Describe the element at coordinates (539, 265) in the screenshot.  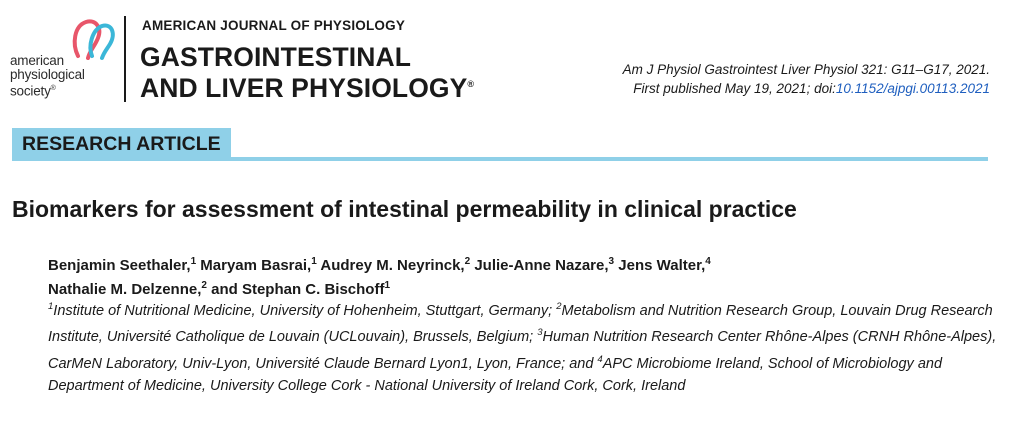
I see `author-name: Julie-Anne Nazare,` at that location.